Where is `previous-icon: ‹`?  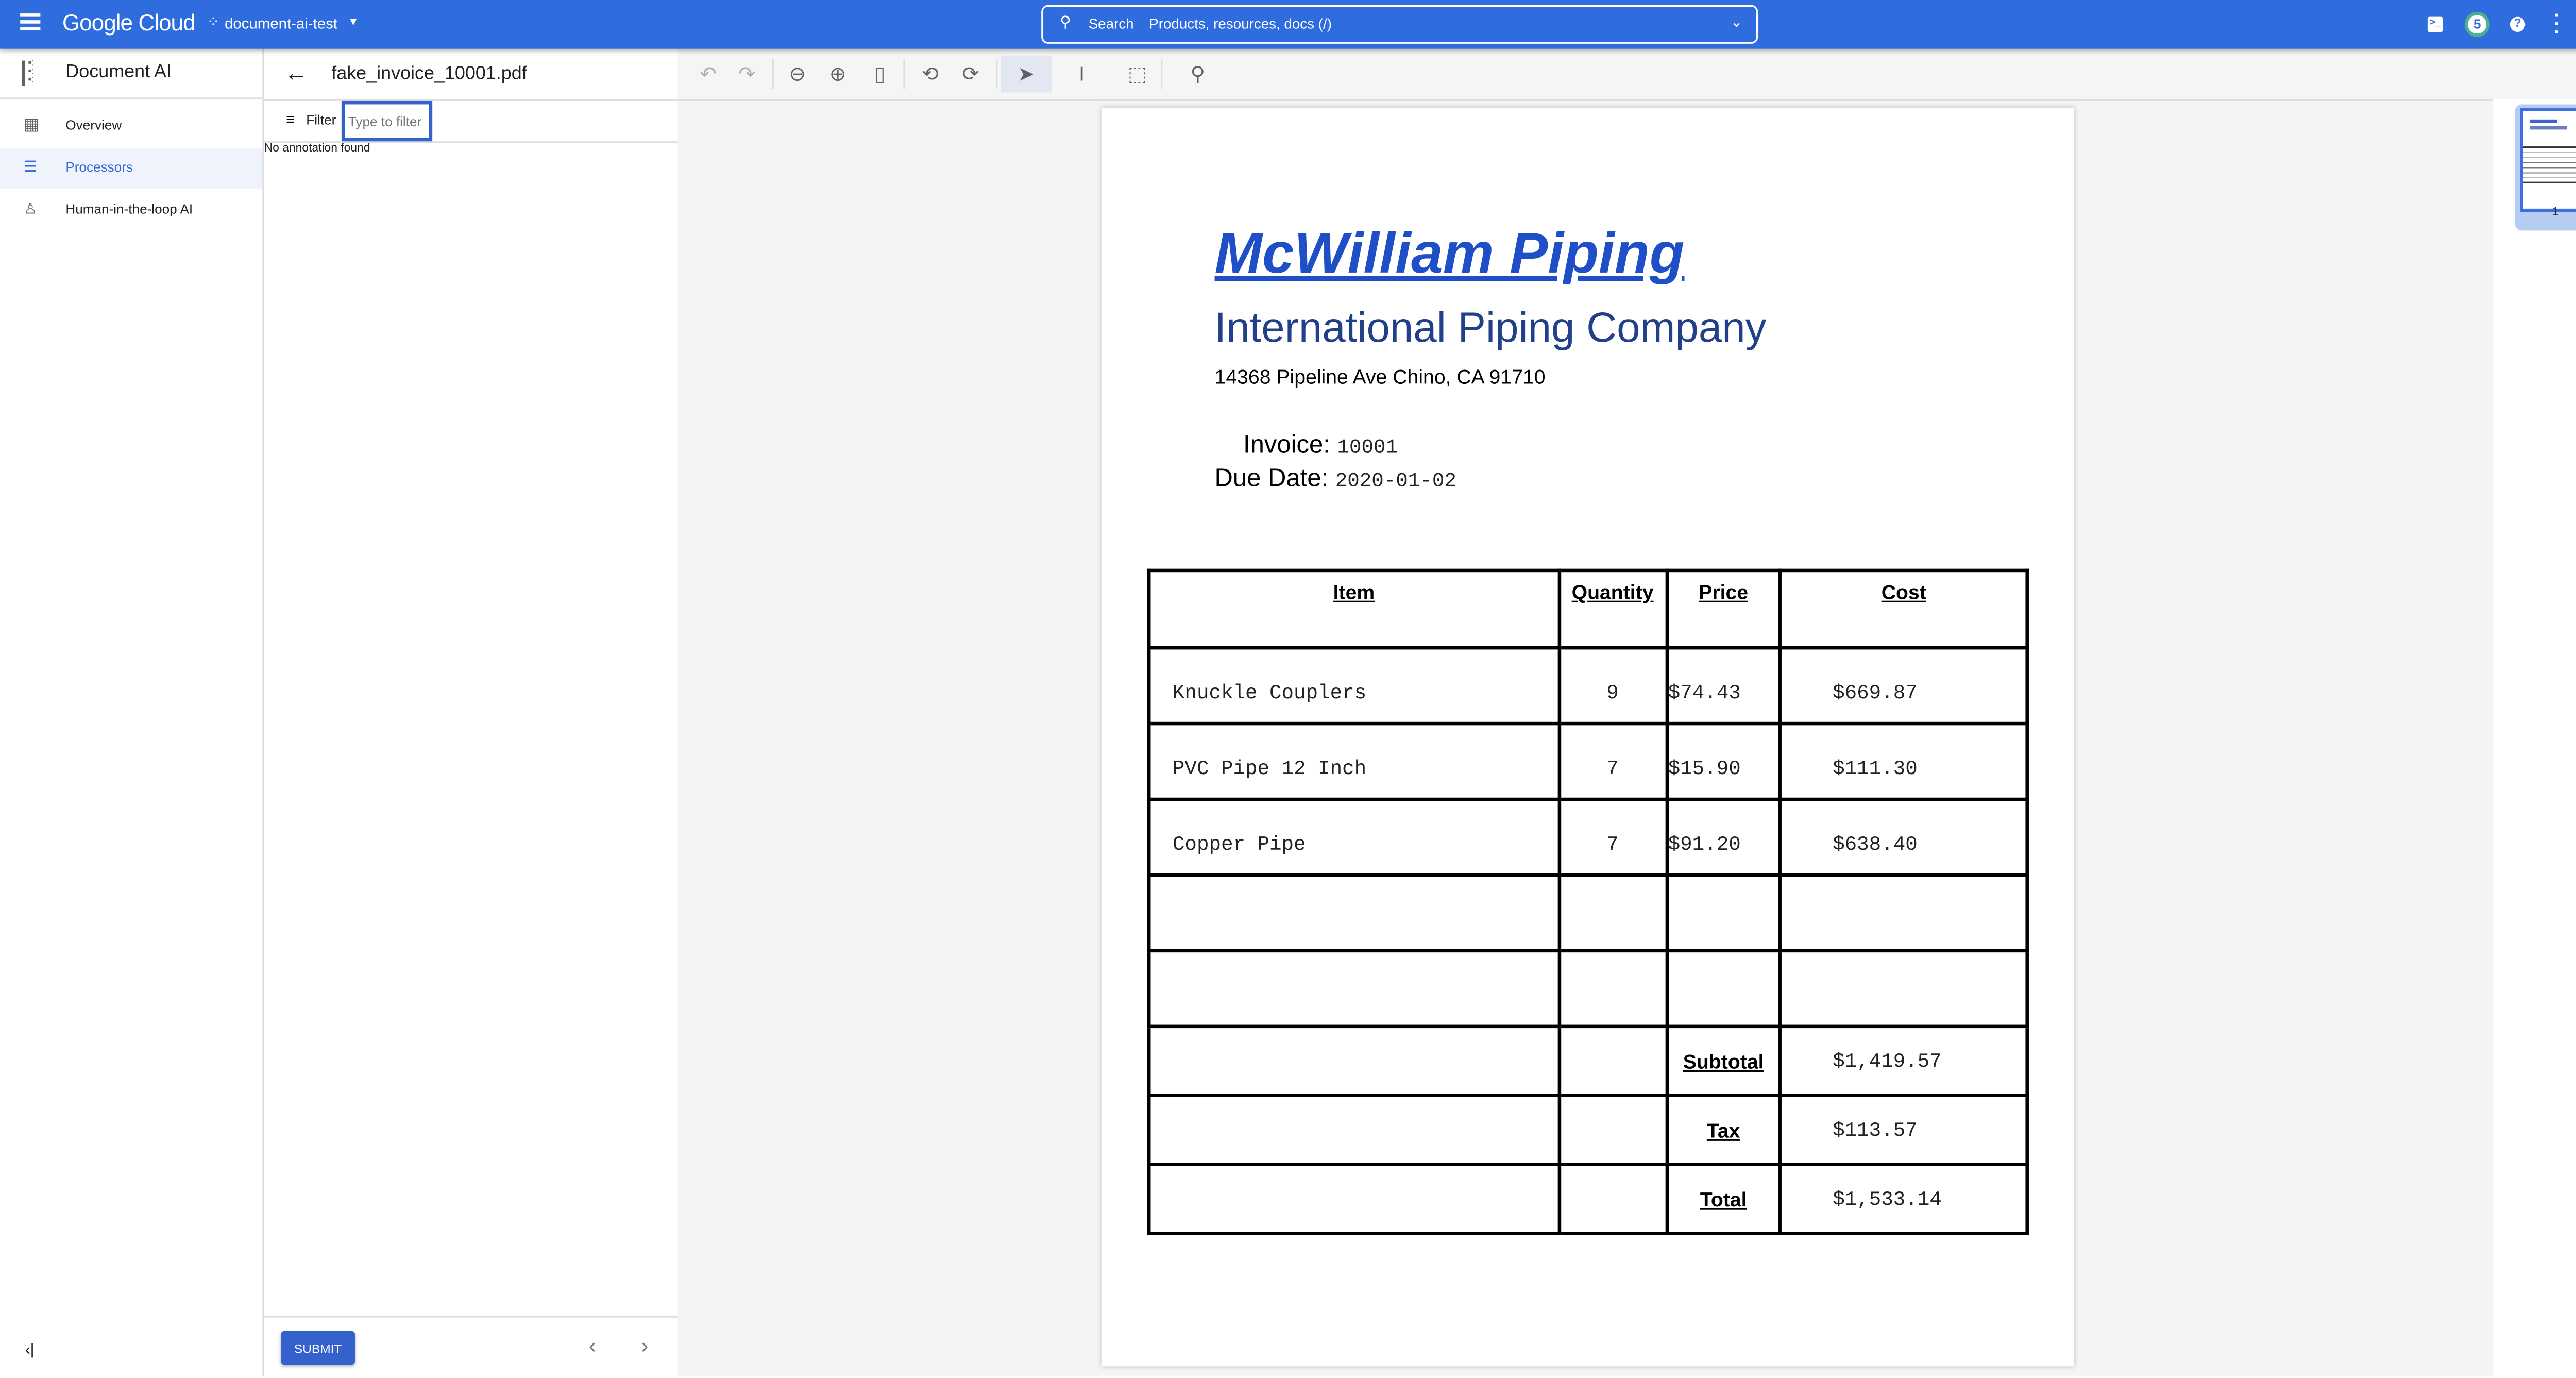
previous-icon: ‹ is located at coordinates (592, 1345).